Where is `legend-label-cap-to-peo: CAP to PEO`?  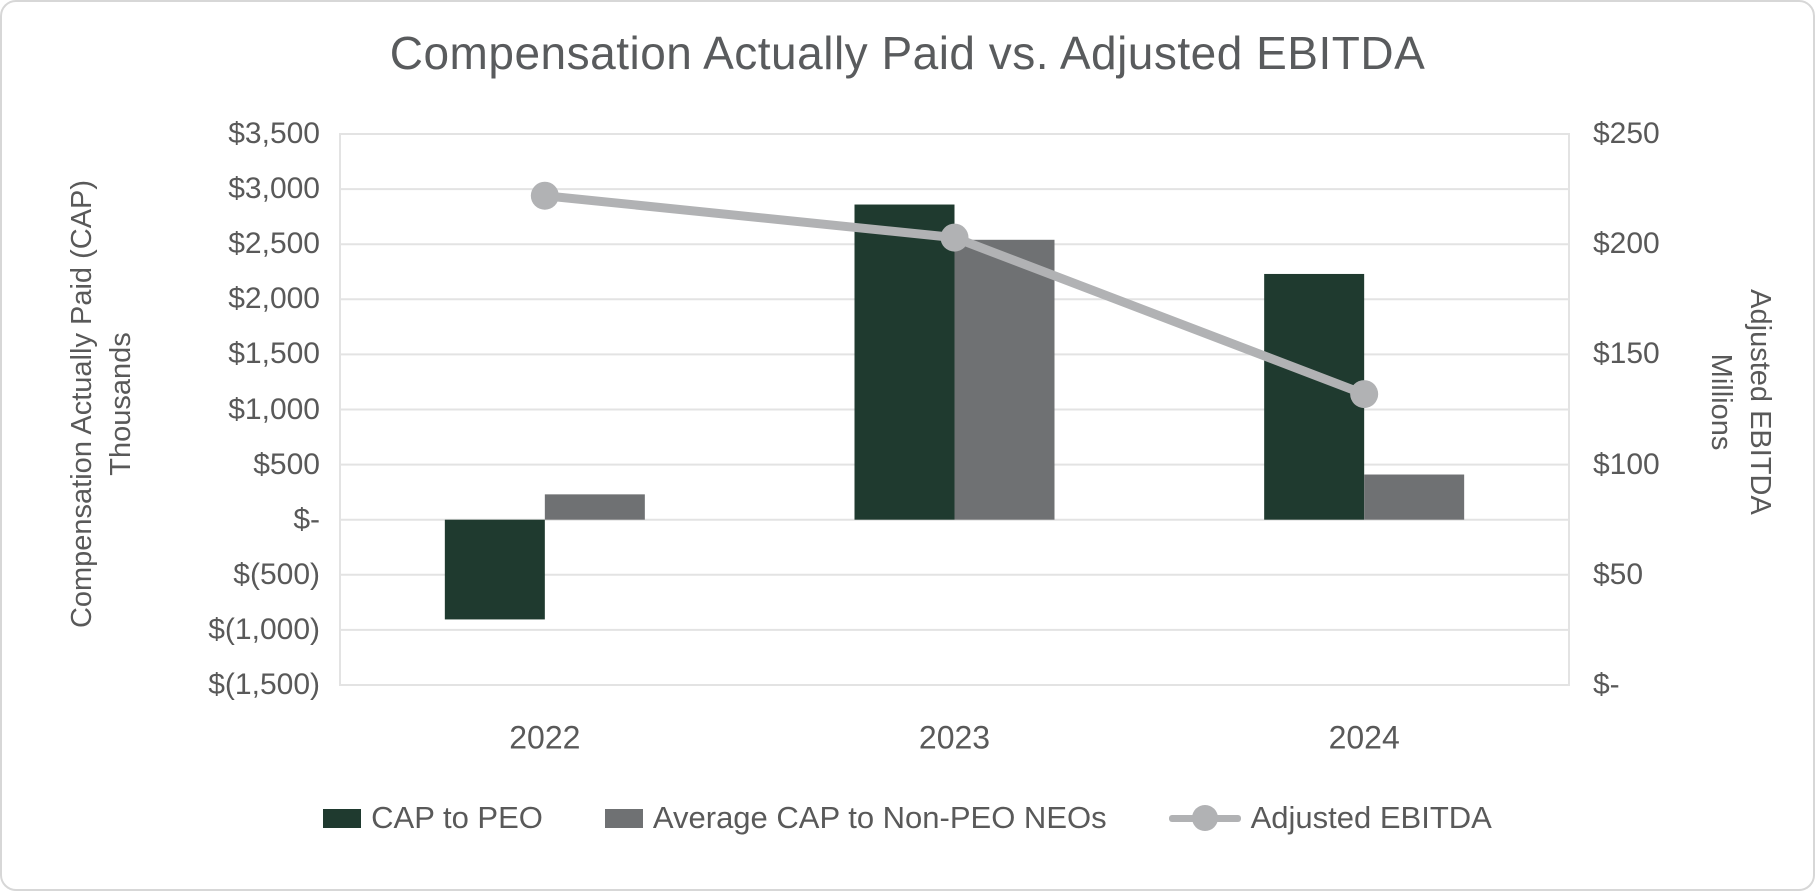 legend-label-cap-to-peo: CAP to PEO is located at coordinates (457, 817).